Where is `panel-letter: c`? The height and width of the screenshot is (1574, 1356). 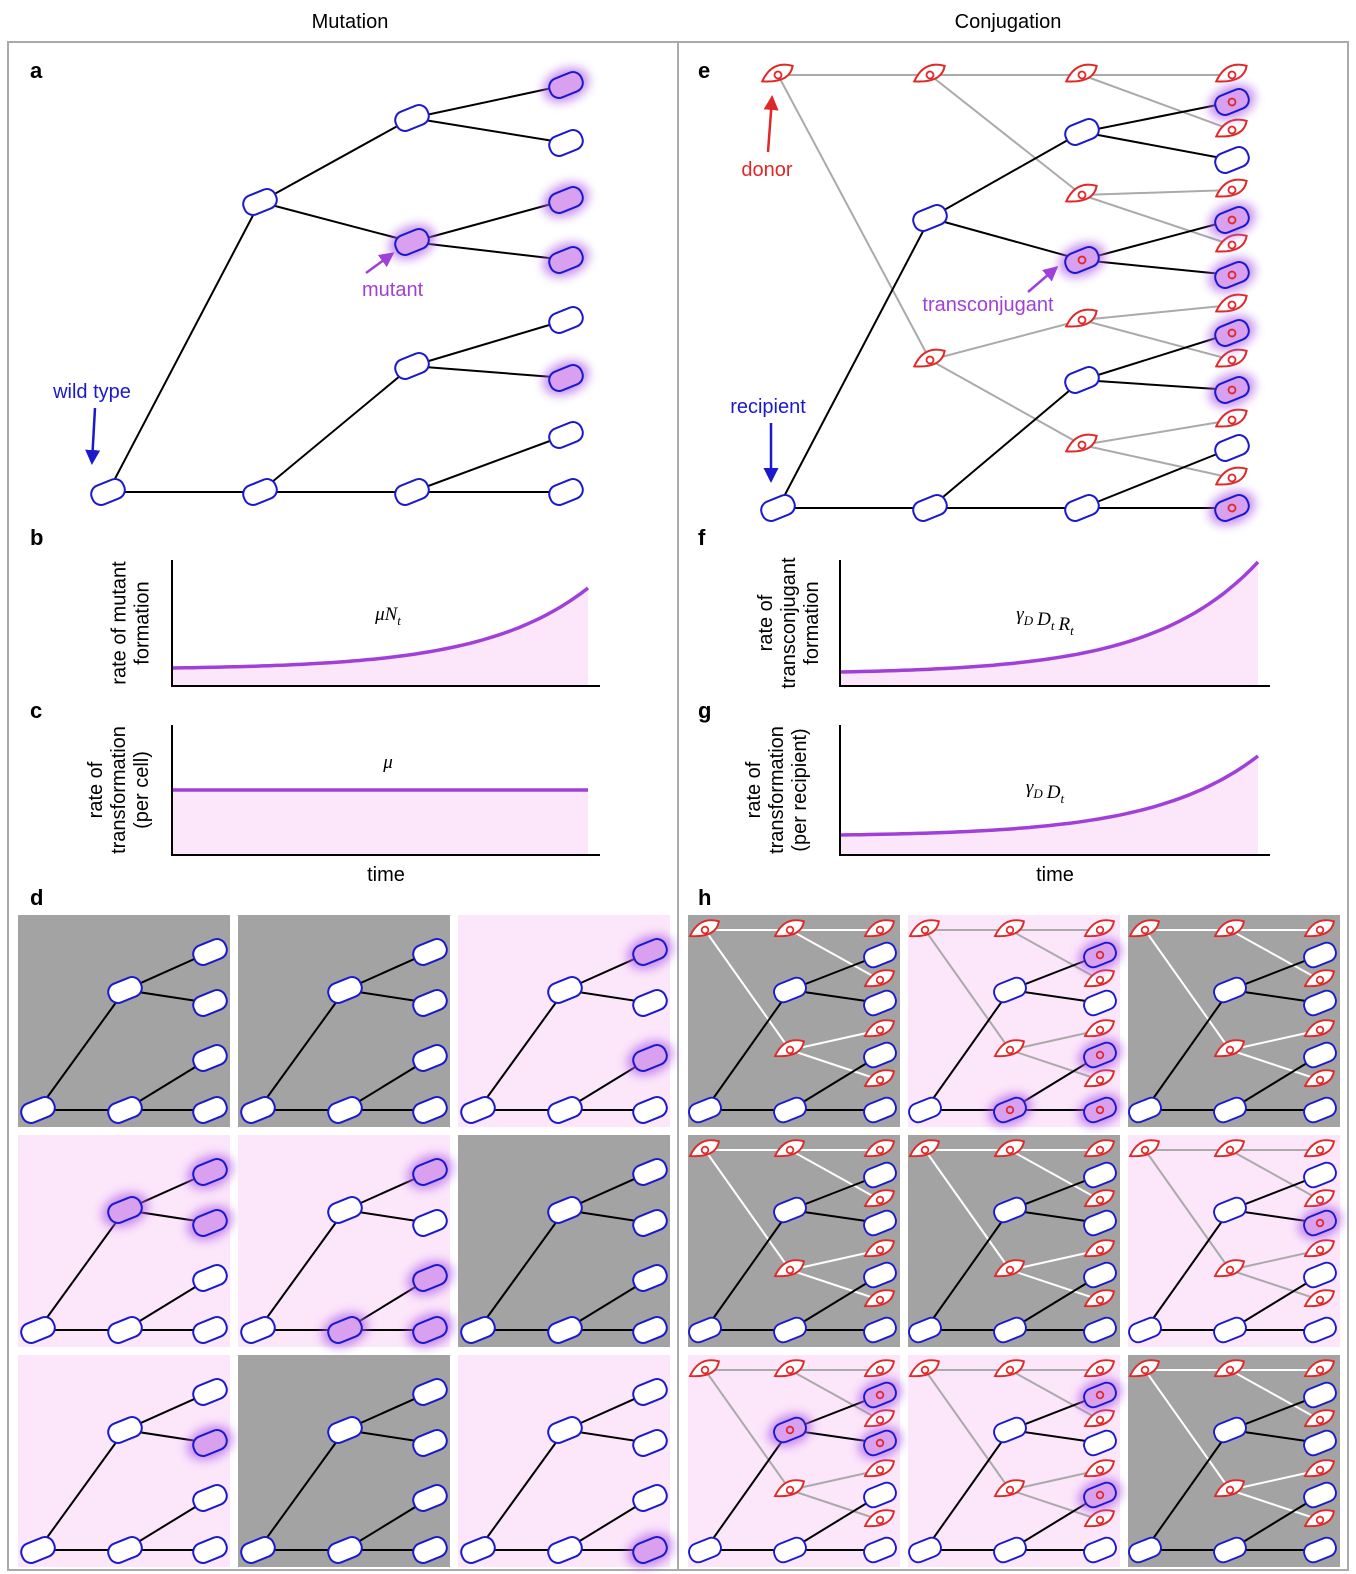
panel-letter: c is located at coordinates (36, 710).